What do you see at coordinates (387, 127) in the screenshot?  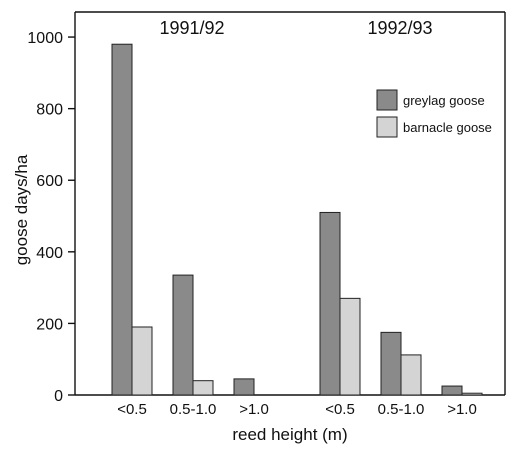 I see `legend-swatch-barnacle` at bounding box center [387, 127].